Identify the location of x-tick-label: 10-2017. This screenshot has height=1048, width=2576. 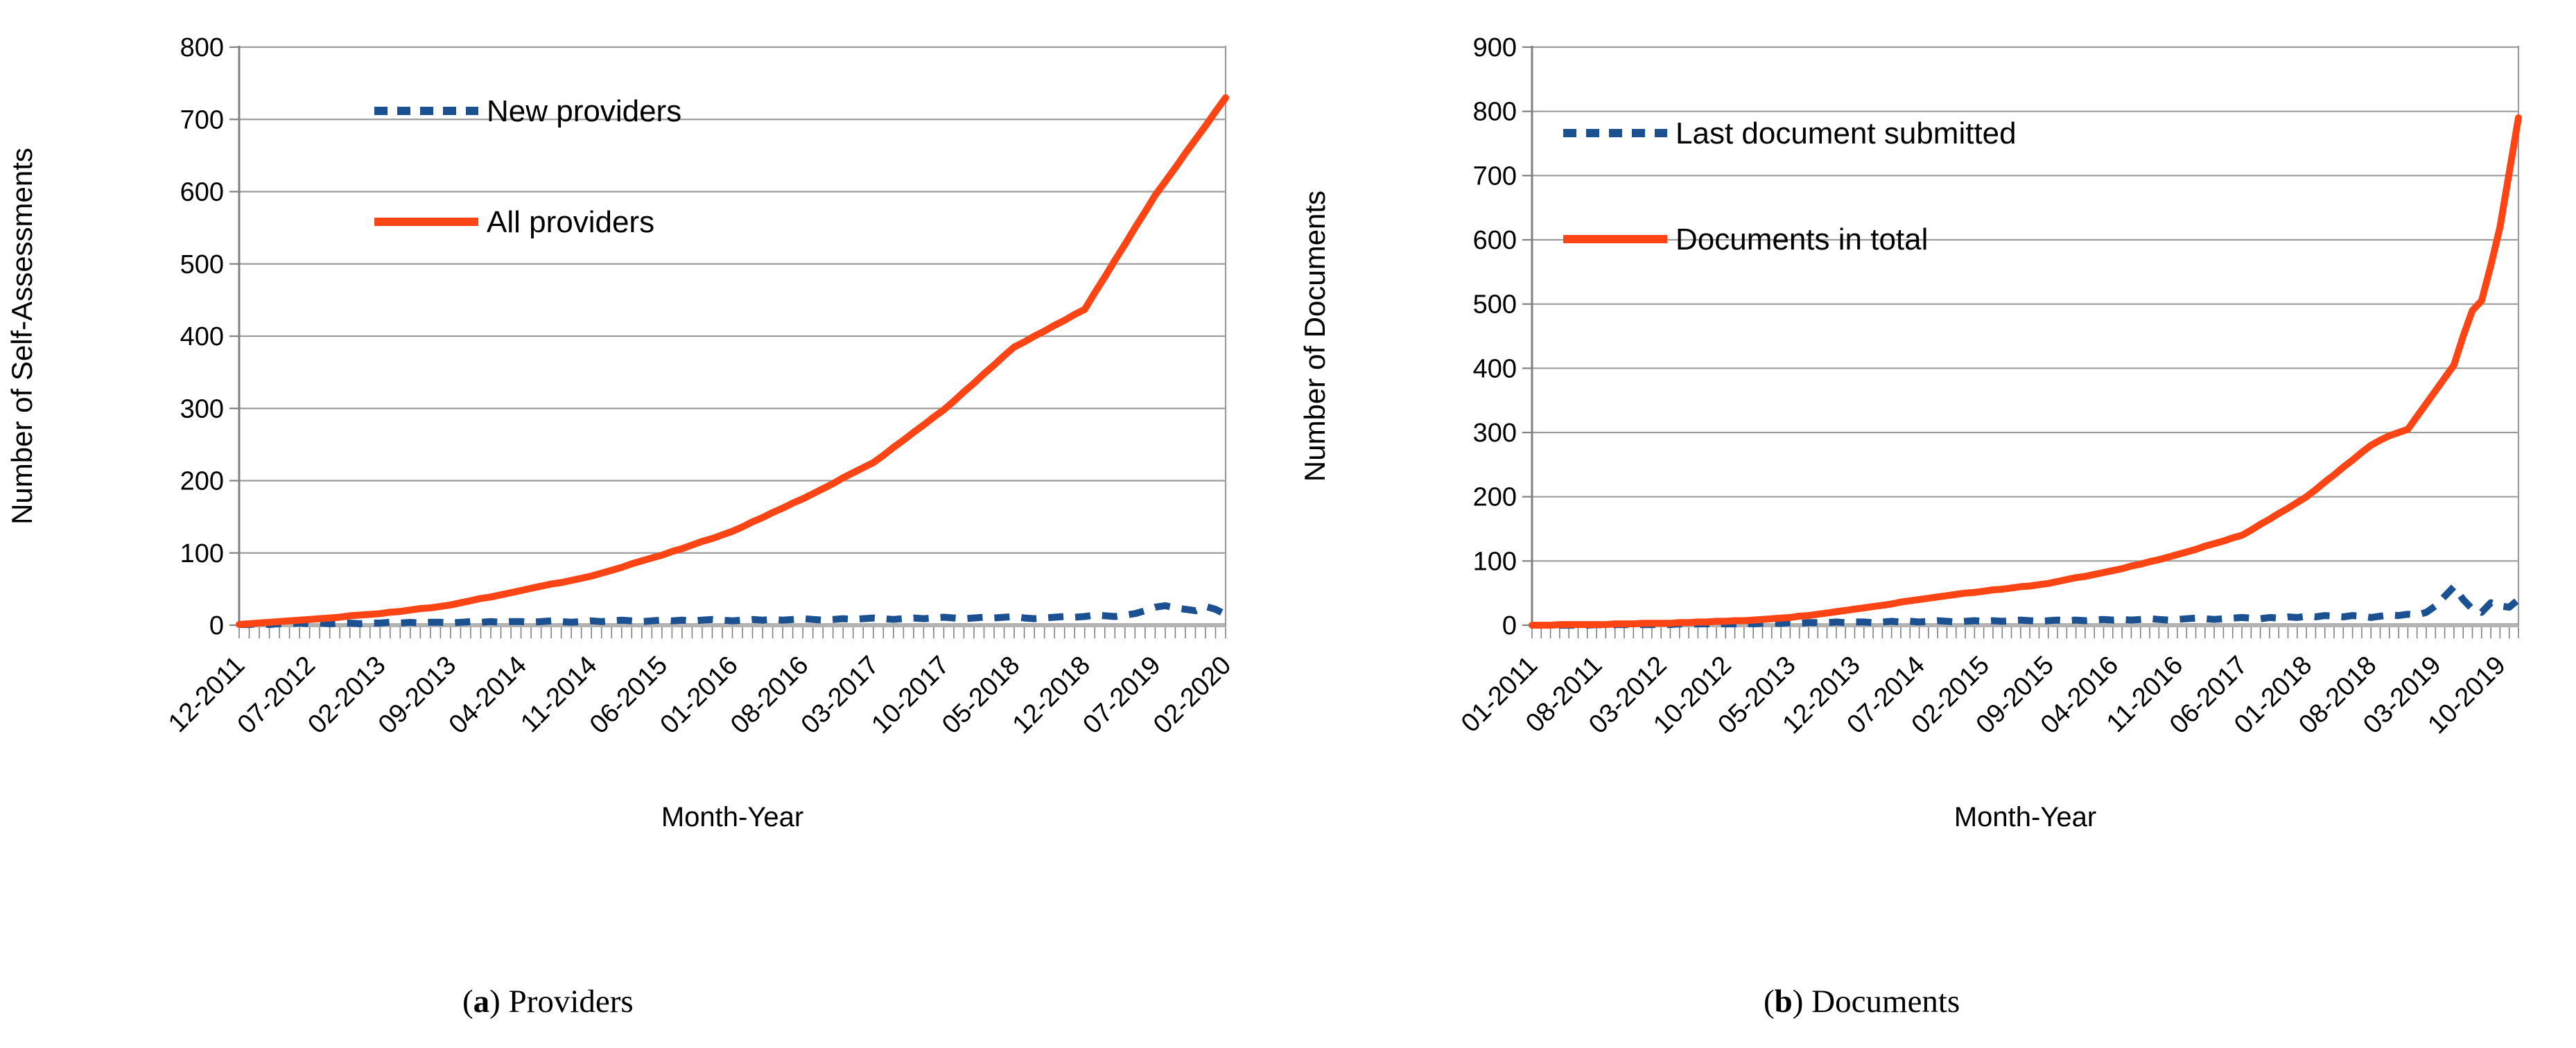
(910, 695).